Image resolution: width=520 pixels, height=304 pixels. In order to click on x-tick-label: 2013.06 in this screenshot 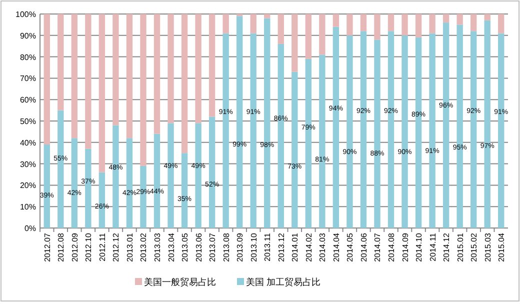, I will do `click(199, 247)`.